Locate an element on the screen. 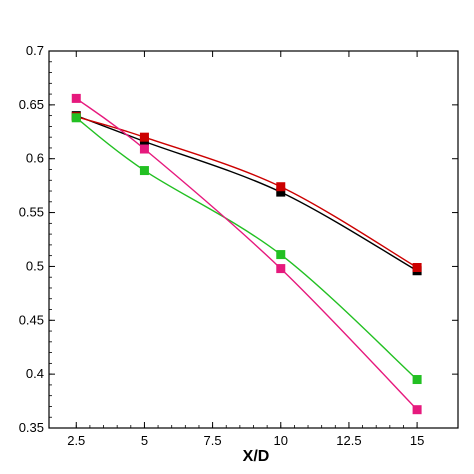 This screenshot has height=474, width=474. x-tick-label: 7.5 is located at coordinates (213, 440).